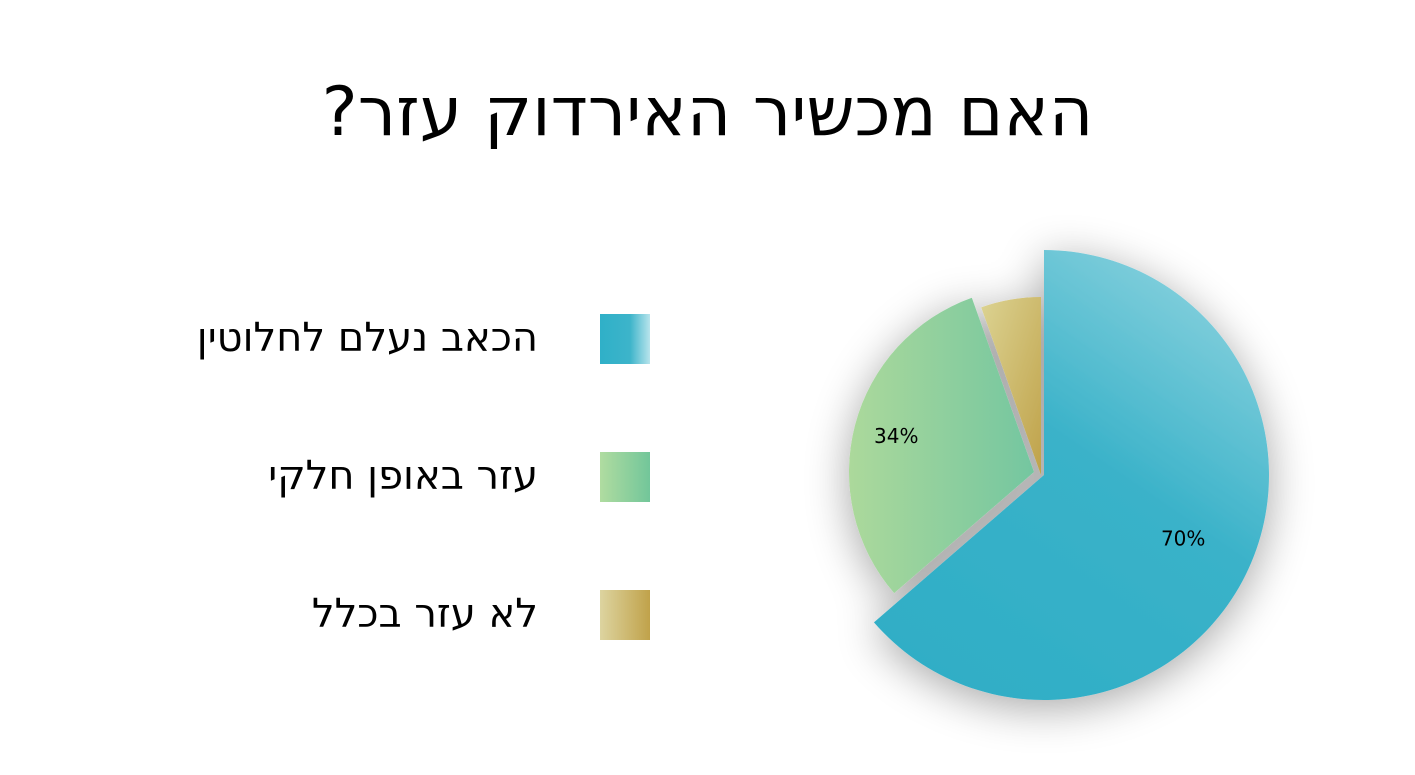 The height and width of the screenshot is (775, 1415). Describe the element at coordinates (707, 112) in the screenshot. I see `chart-title: האם מכשיר האירדוק עזר?` at that location.